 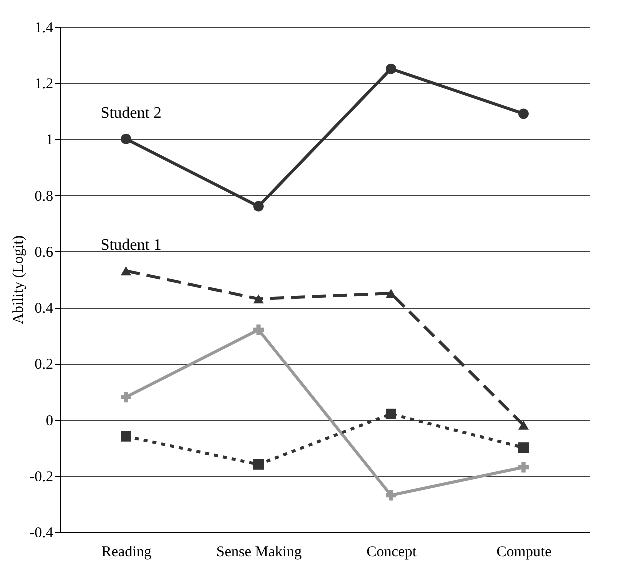 I want to click on series-label: Student 1, so click(x=131, y=245).